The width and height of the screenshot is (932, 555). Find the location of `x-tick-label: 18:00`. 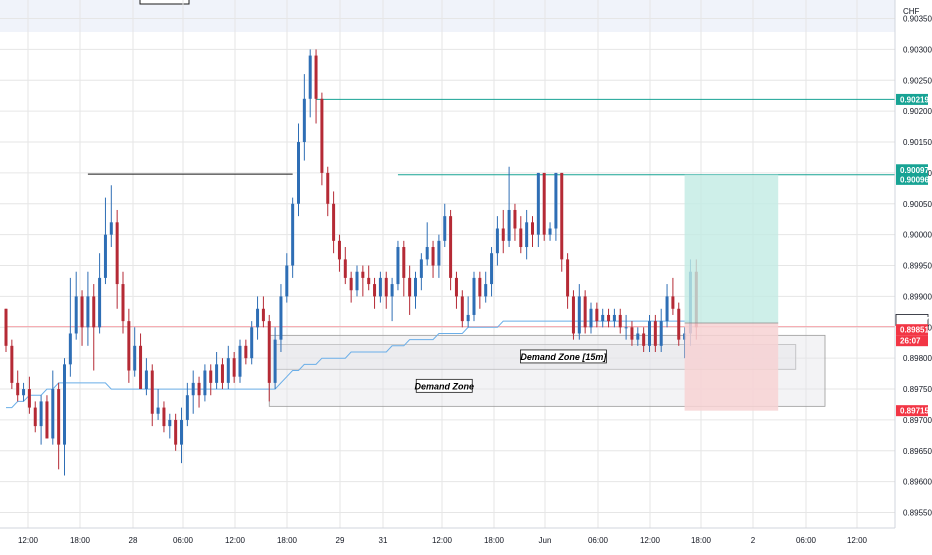

x-tick-label: 18:00 is located at coordinates (80, 540).